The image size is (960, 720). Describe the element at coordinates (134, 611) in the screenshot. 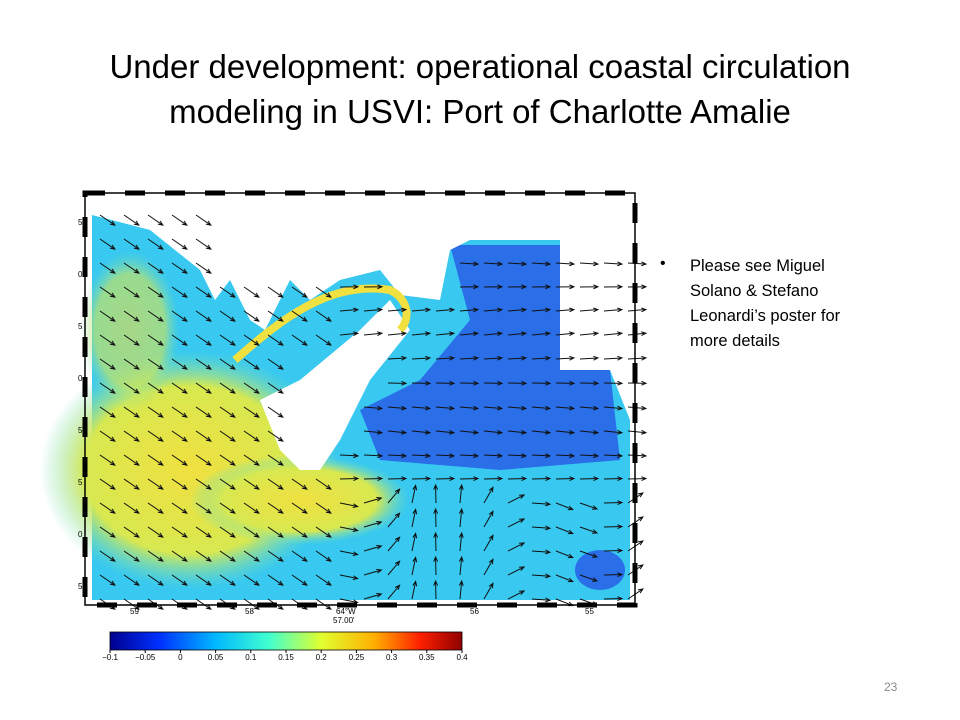

I see `x-label: 59` at that location.